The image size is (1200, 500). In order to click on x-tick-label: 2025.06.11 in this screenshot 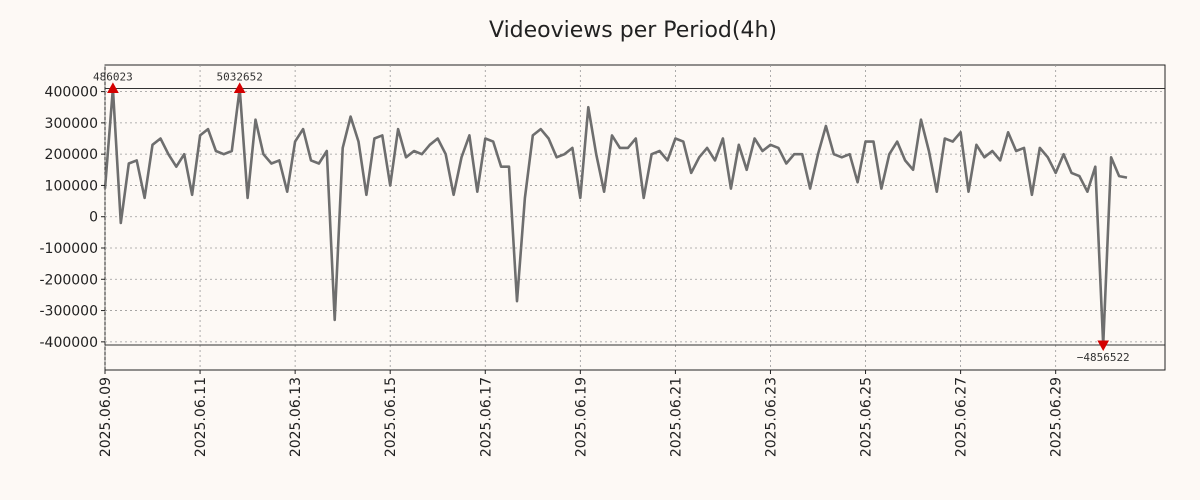, I will do `click(201, 417)`.